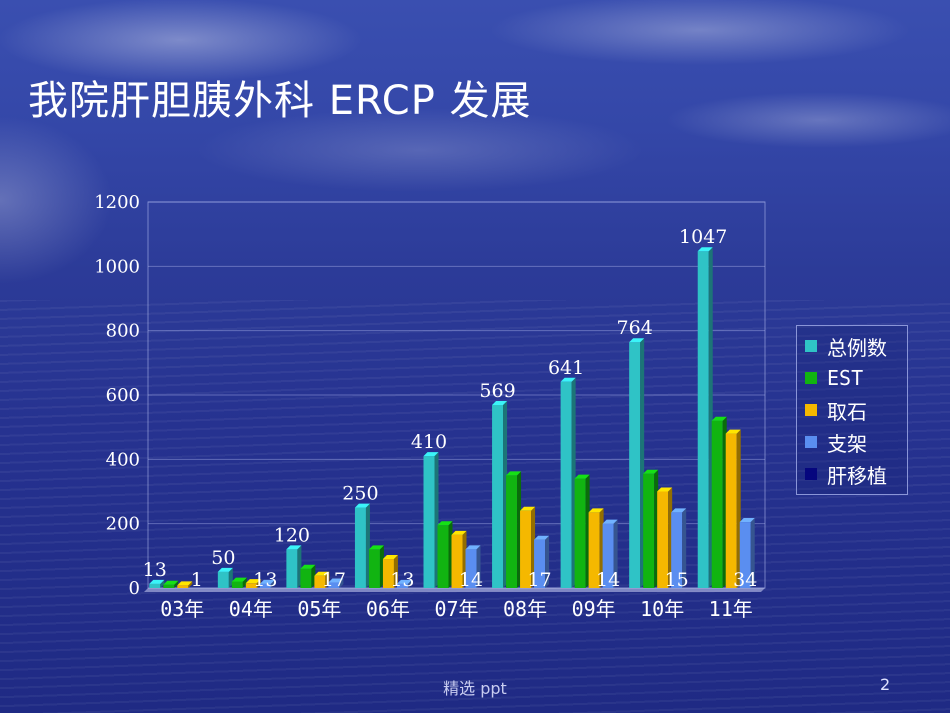 This screenshot has width=950, height=713. Describe the element at coordinates (117, 202) in the screenshot. I see `y-tick-label: 1200` at that location.